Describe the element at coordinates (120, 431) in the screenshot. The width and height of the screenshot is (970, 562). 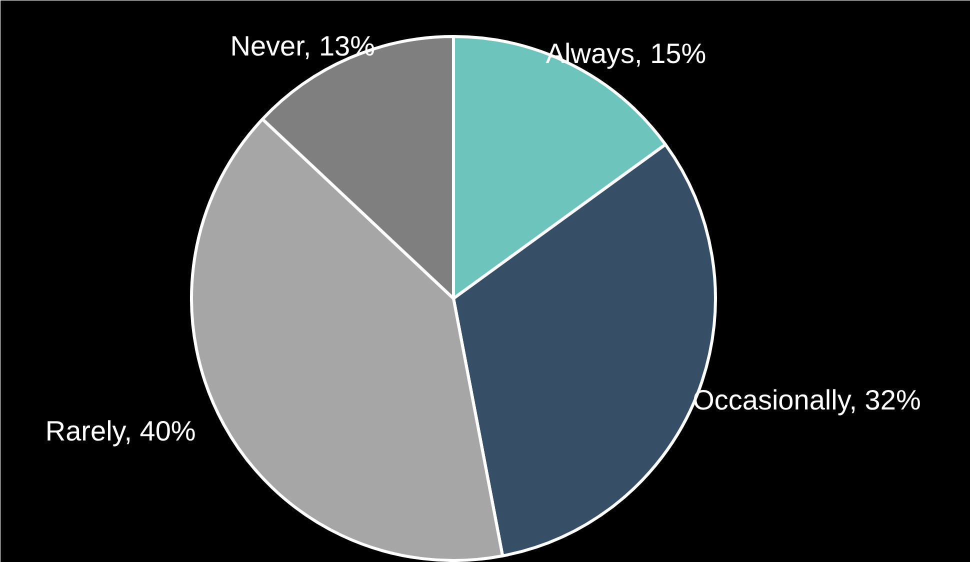
I see `slice-label: Rarely, 40%` at that location.